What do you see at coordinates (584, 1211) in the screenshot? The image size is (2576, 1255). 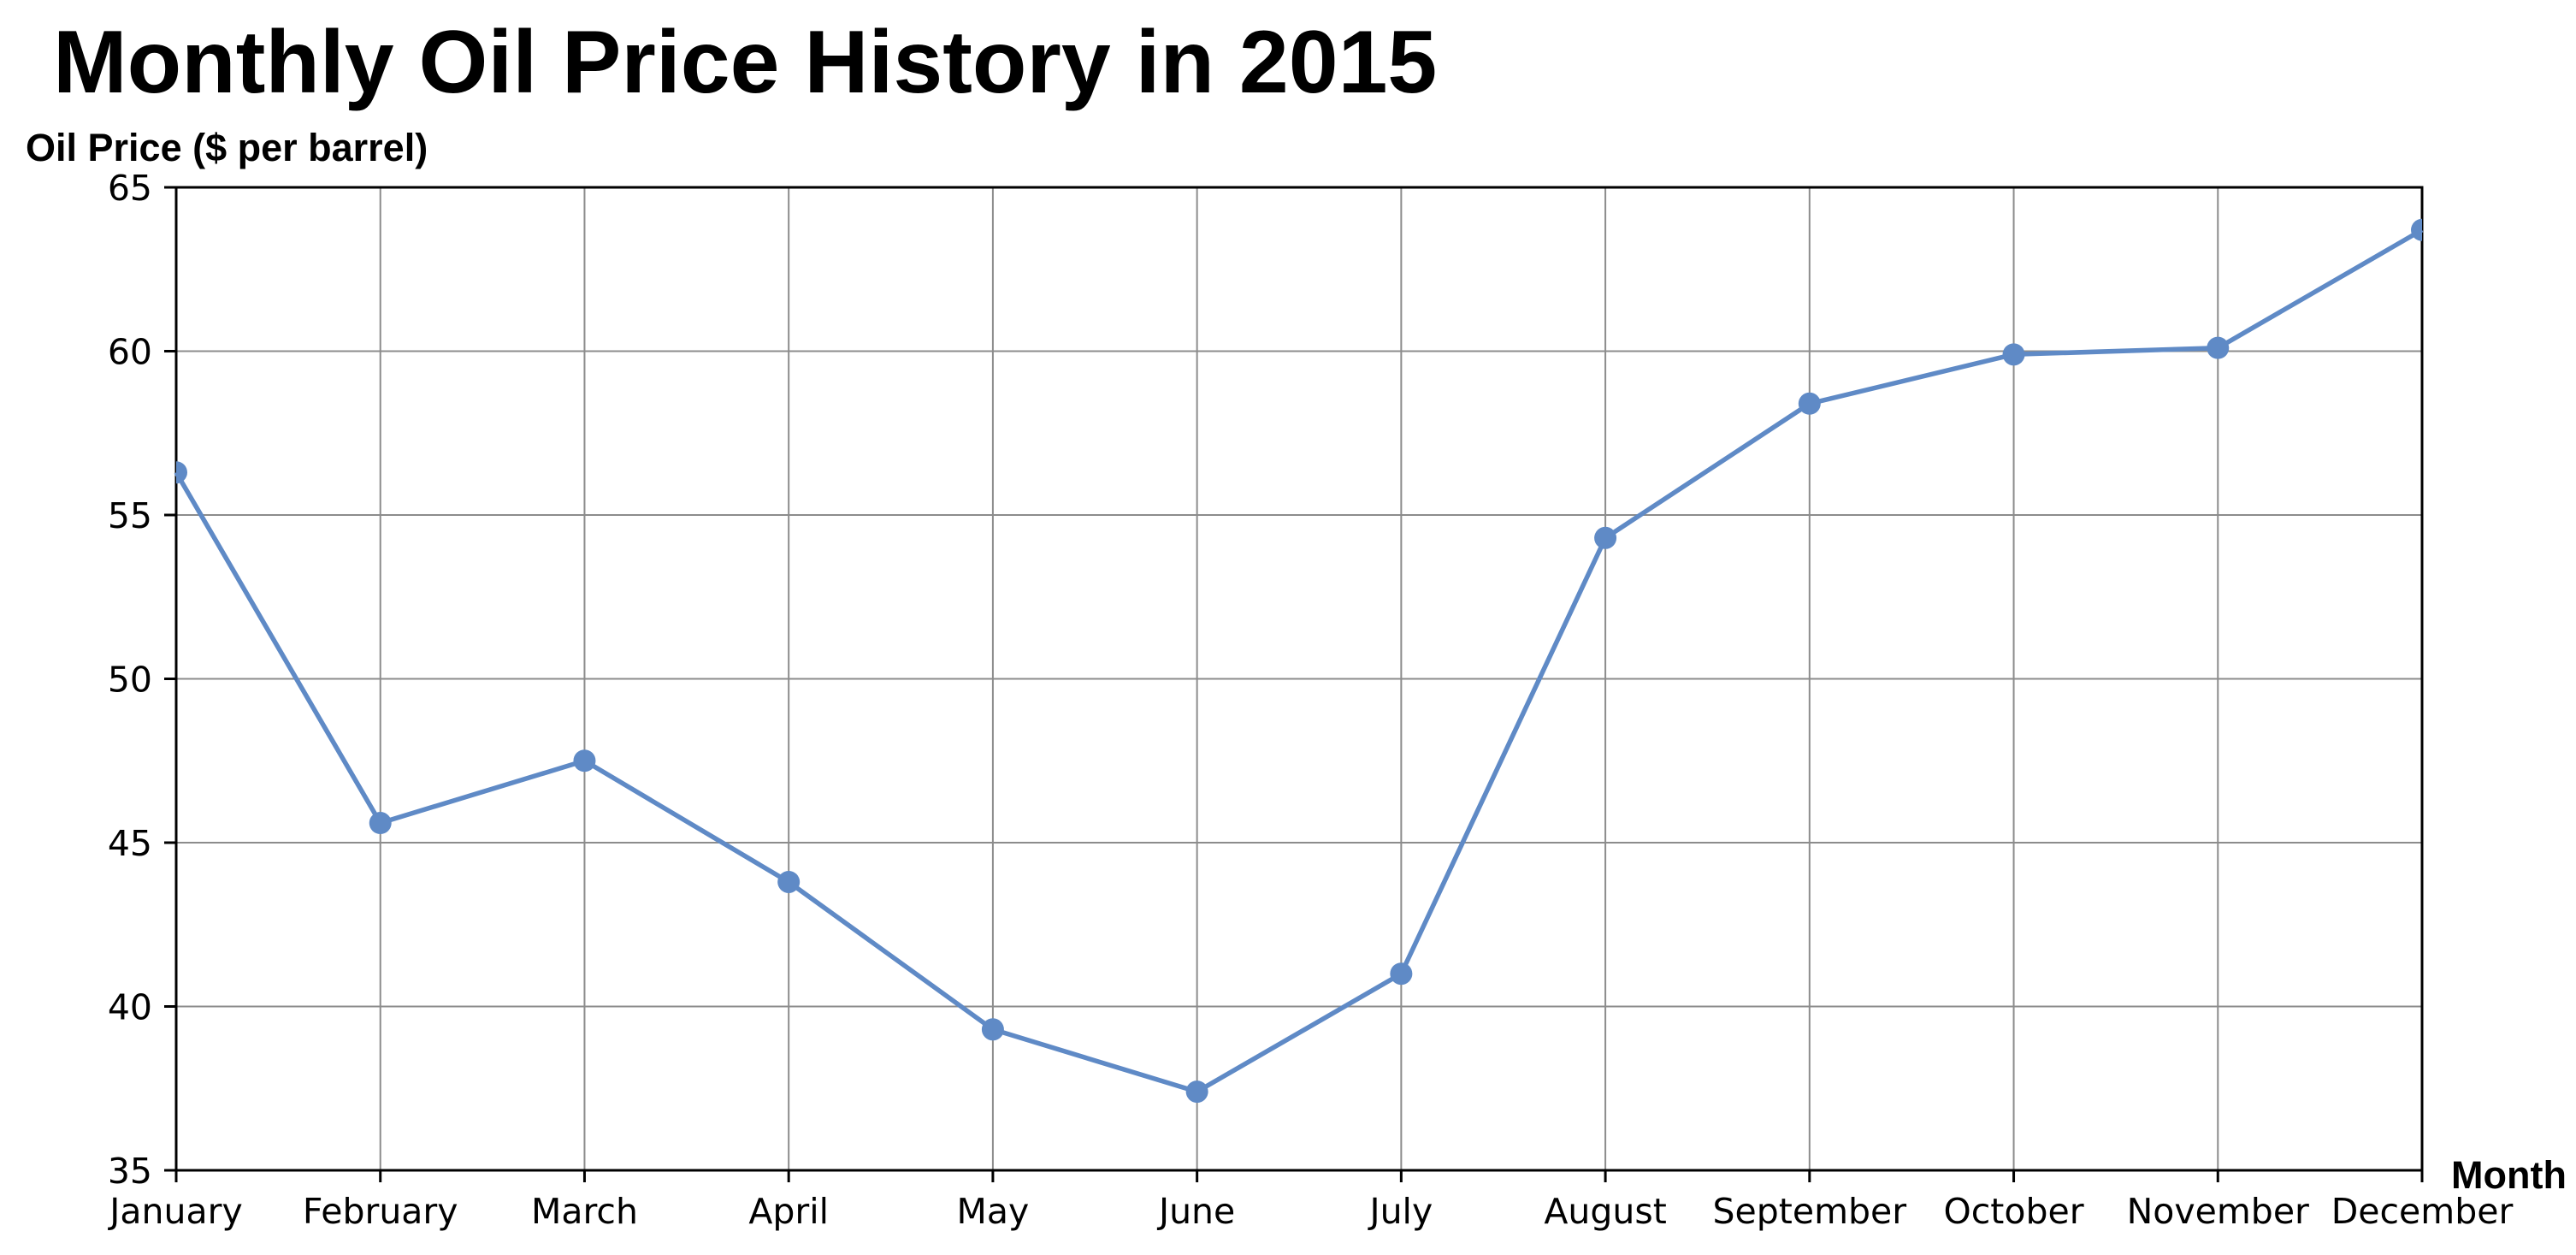 I see `x-tick-label: March` at bounding box center [584, 1211].